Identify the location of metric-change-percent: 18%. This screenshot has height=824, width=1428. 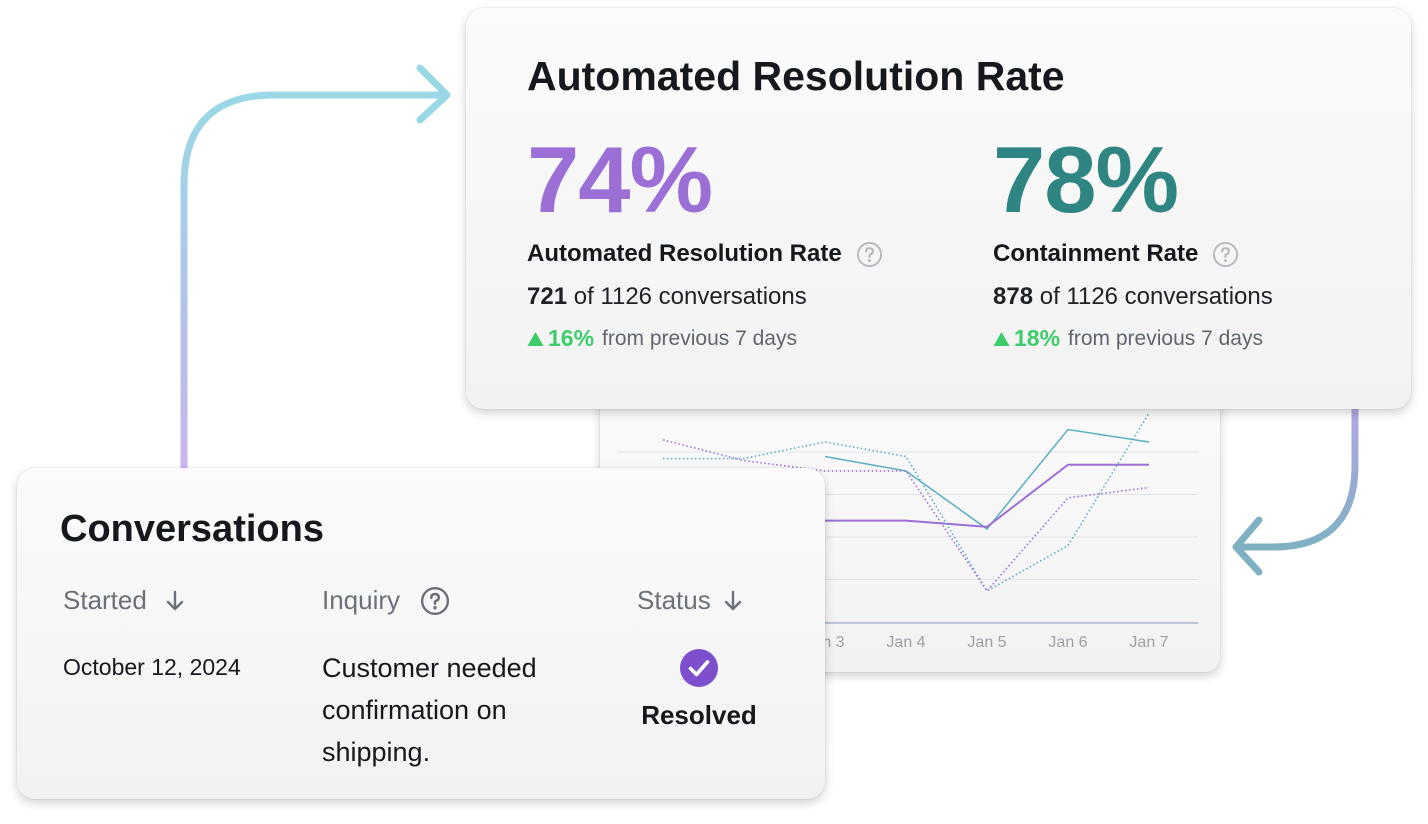
(1037, 338).